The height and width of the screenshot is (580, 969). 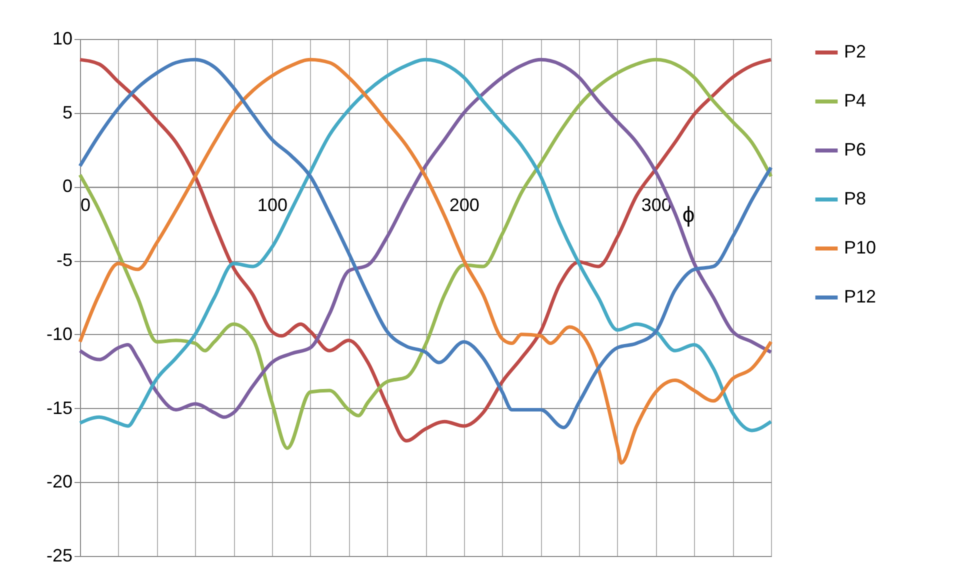 I want to click on legend-label: P10, so click(x=860, y=248).